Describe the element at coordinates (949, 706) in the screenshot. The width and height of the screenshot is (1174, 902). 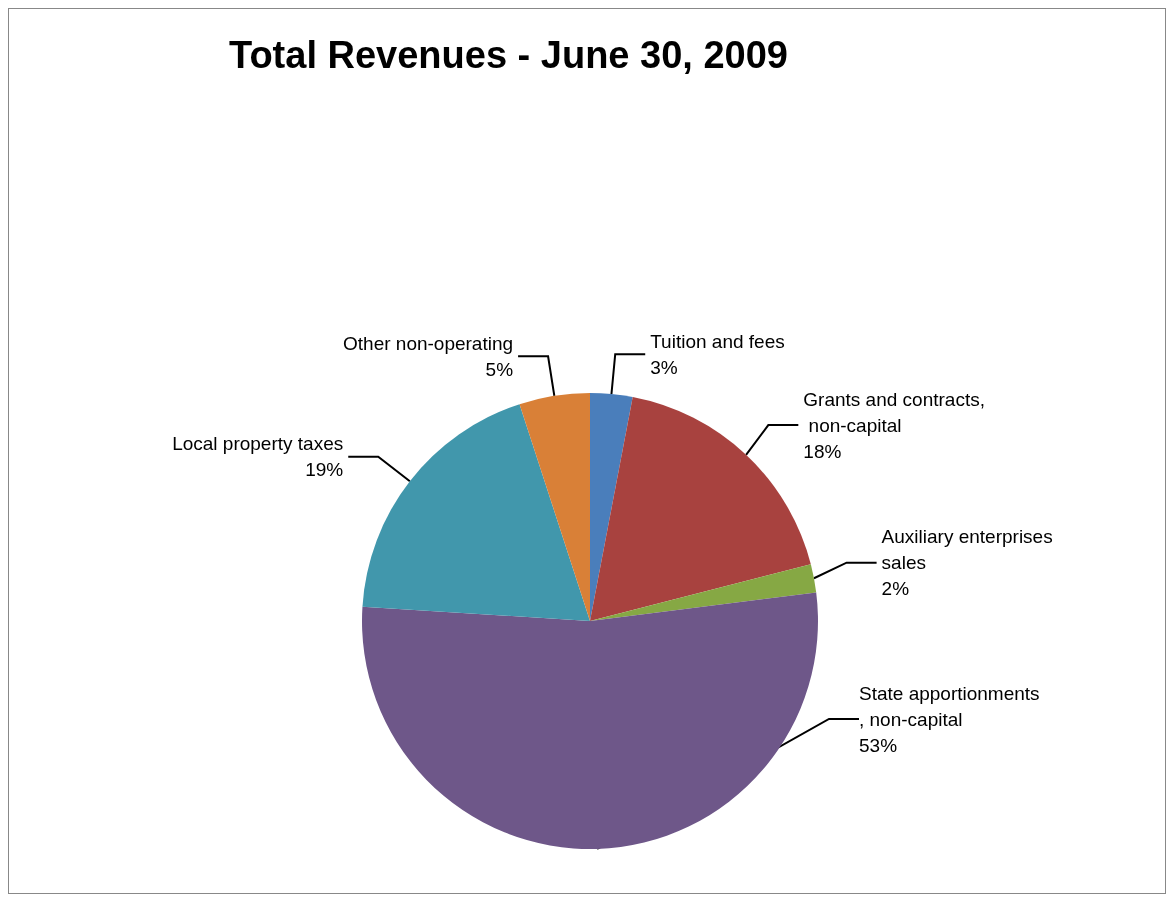
I see `slice-label: State apportionments, non-capital` at that location.